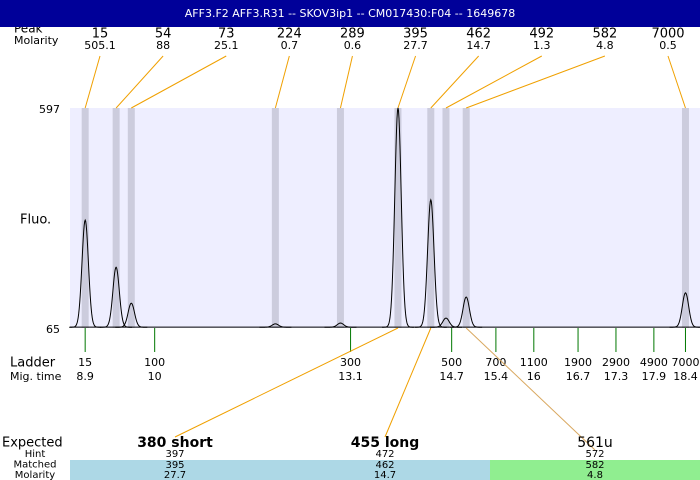  What do you see at coordinates (35, 220) in the screenshot?
I see `y-axis-label: Fluo.` at bounding box center [35, 220].